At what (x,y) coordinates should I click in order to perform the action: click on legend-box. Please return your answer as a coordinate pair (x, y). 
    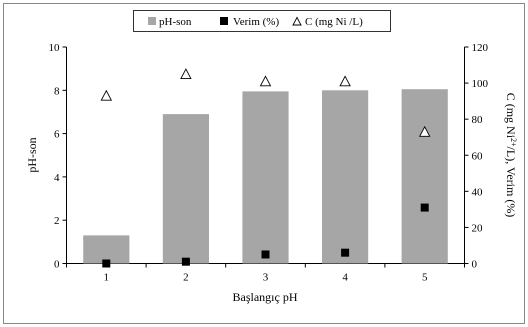
    Looking at the image, I should click on (262, 21).